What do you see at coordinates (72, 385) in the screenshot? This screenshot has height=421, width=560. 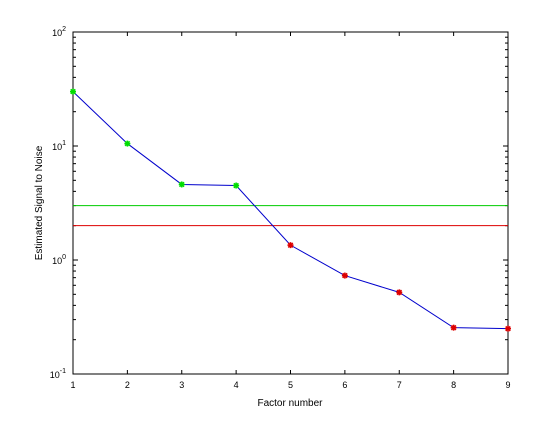 I see `x-tick-label: 1` at bounding box center [72, 385].